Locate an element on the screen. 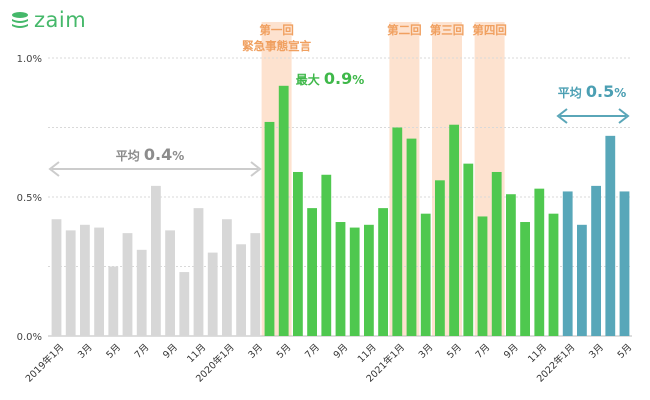 Image resolution: width=650 pixels, height=400 pixels. annotation-avg-2019: 平均 0.4% is located at coordinates (150, 154).